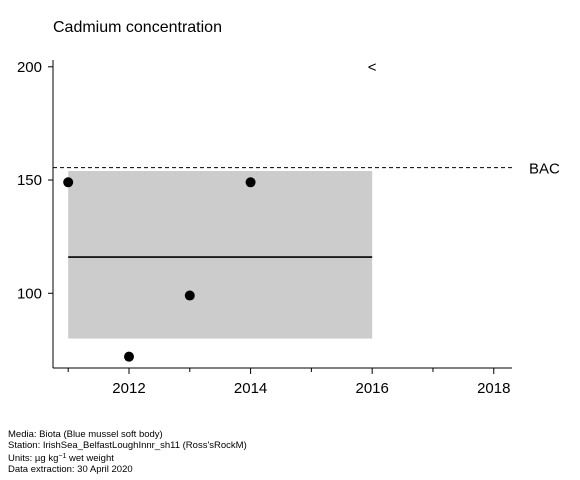  Describe the element at coordinates (371, 388) in the screenshot. I see `x-tick-label: 2016` at that location.